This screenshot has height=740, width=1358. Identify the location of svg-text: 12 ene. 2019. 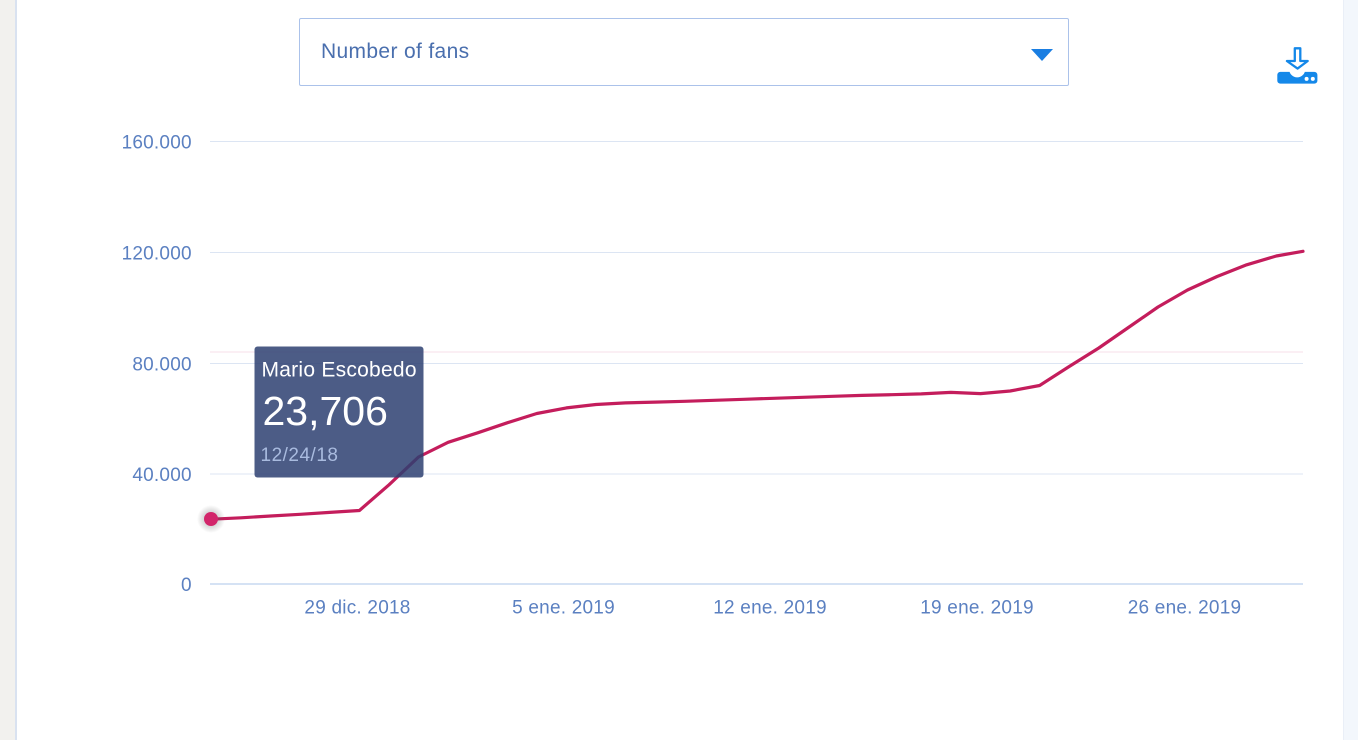
(770, 608).